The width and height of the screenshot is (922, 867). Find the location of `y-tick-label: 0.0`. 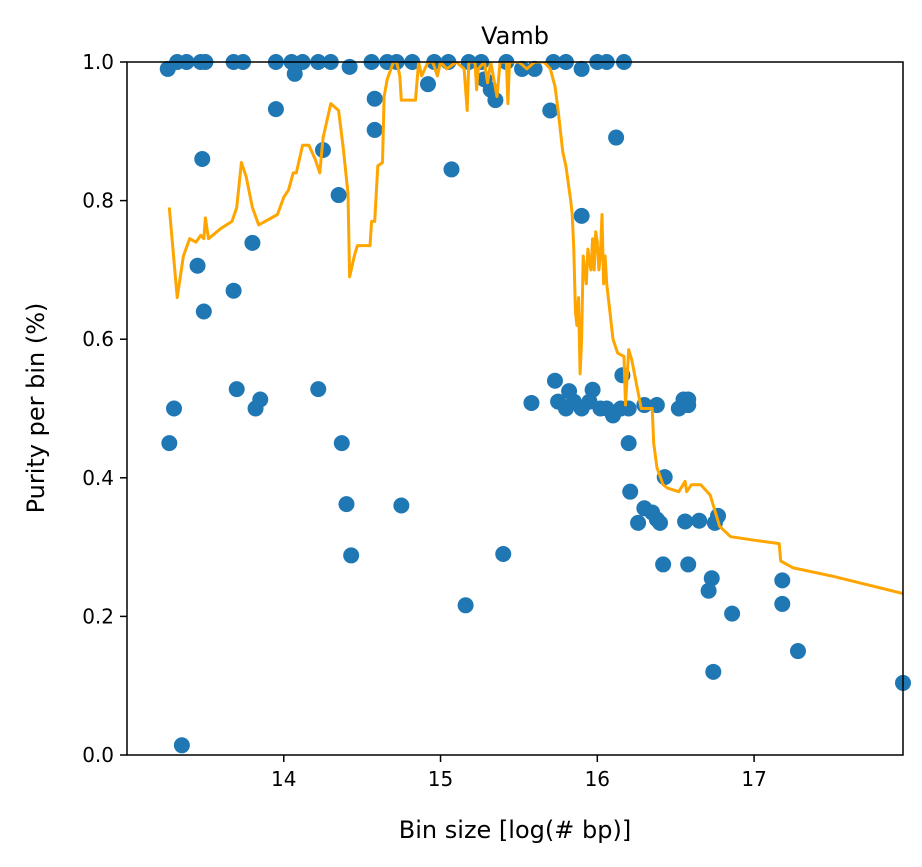

y-tick-label: 0.0 is located at coordinates (98, 755).